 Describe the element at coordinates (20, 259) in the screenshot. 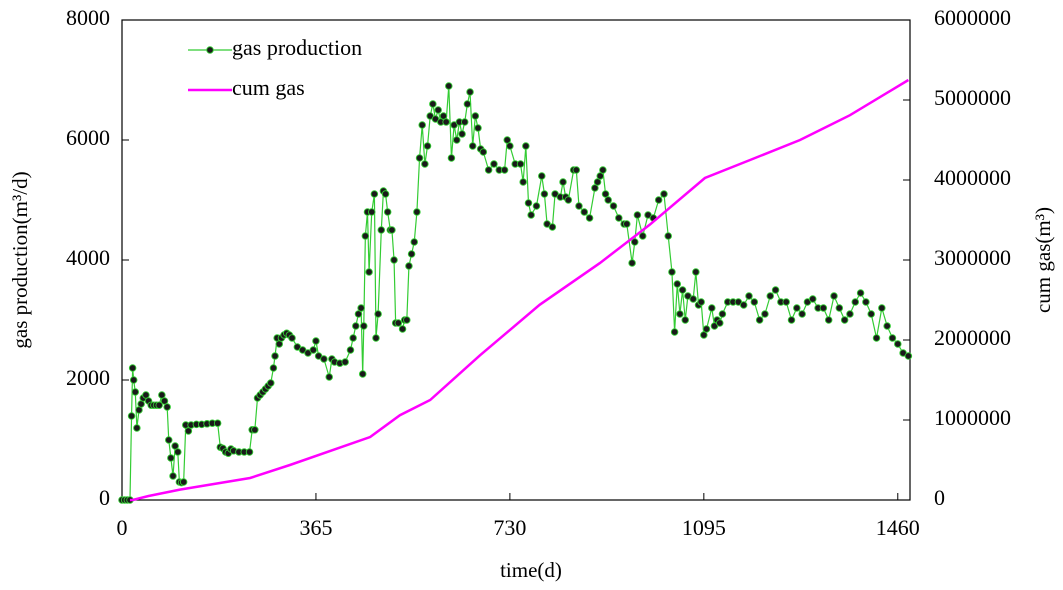

I see `y-axis-label: gas production(m³/d)` at that location.